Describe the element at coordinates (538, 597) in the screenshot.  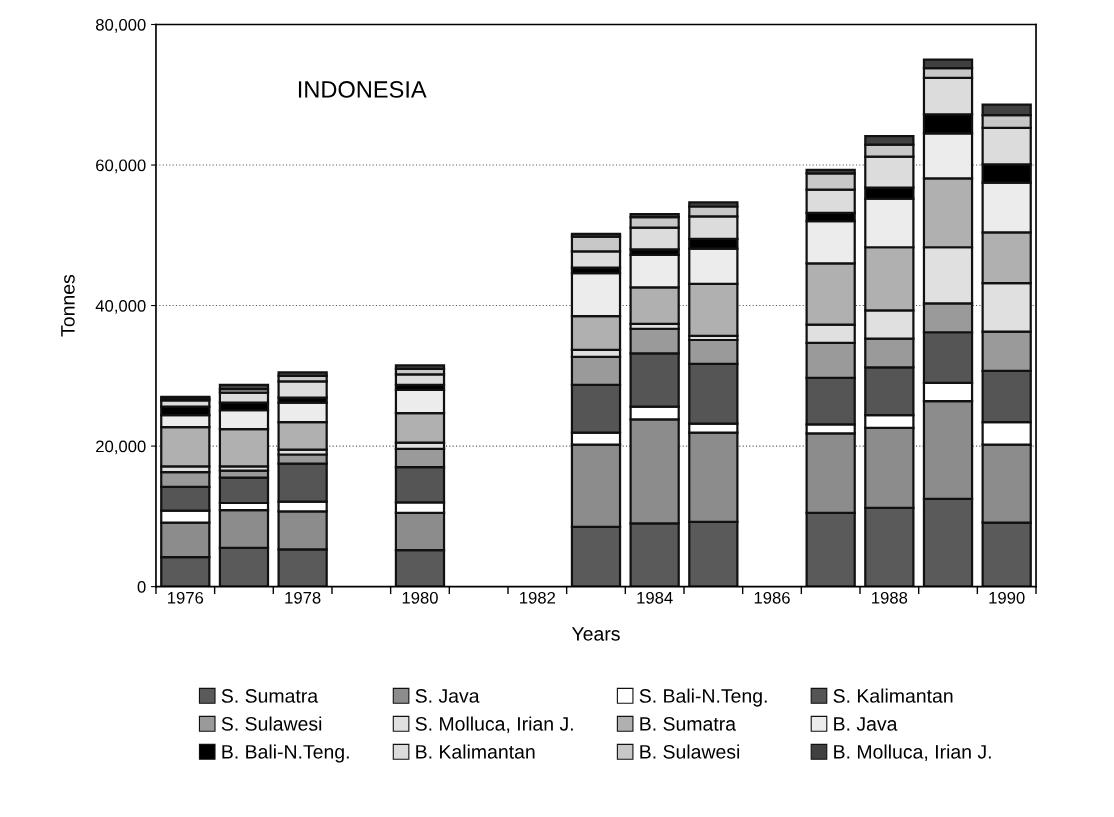
I see `x-tick-label: 1982` at that location.